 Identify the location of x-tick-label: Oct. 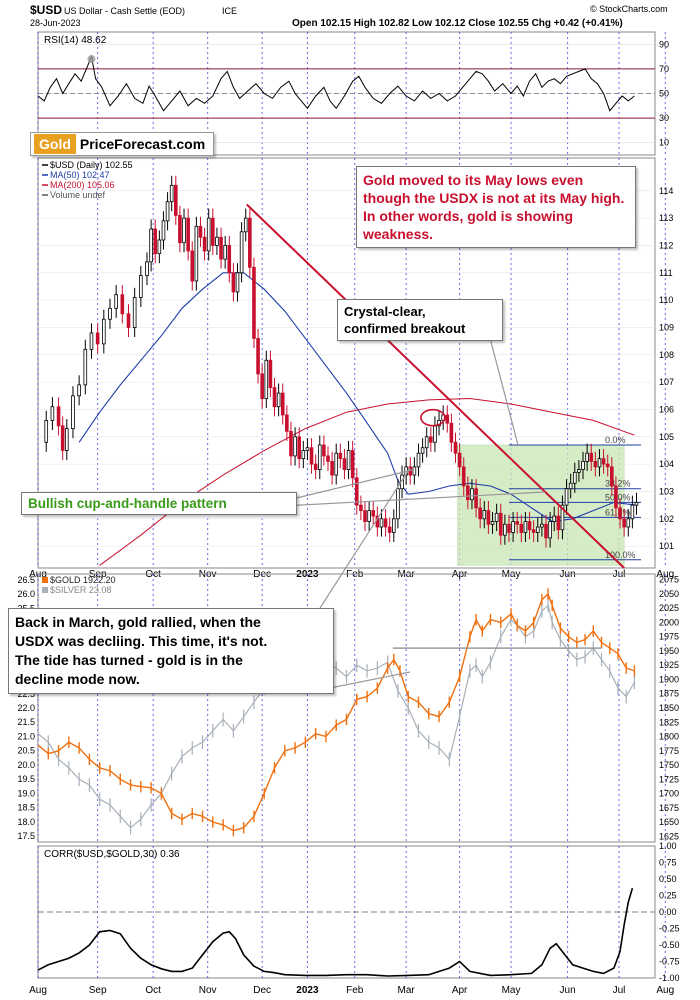
(153, 990).